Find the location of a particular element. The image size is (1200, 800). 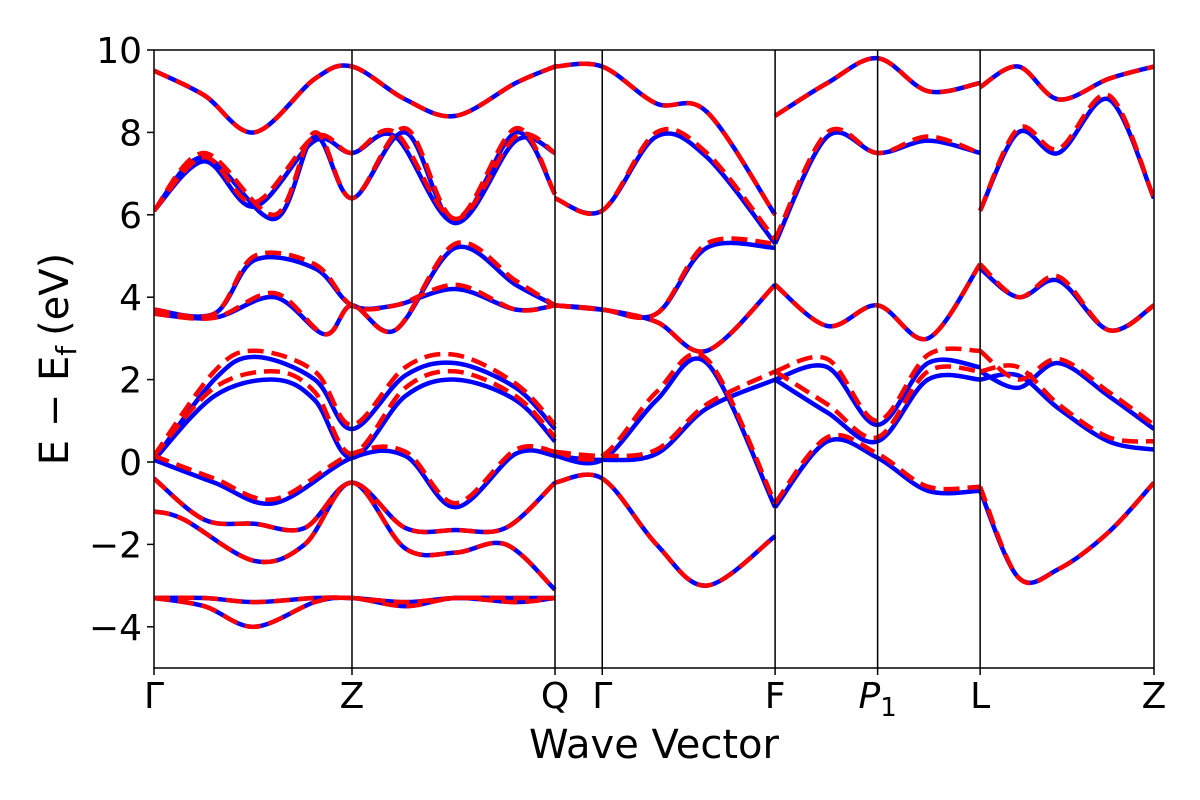

y-axis-title-unit: (eV) is located at coordinates (55, 294).